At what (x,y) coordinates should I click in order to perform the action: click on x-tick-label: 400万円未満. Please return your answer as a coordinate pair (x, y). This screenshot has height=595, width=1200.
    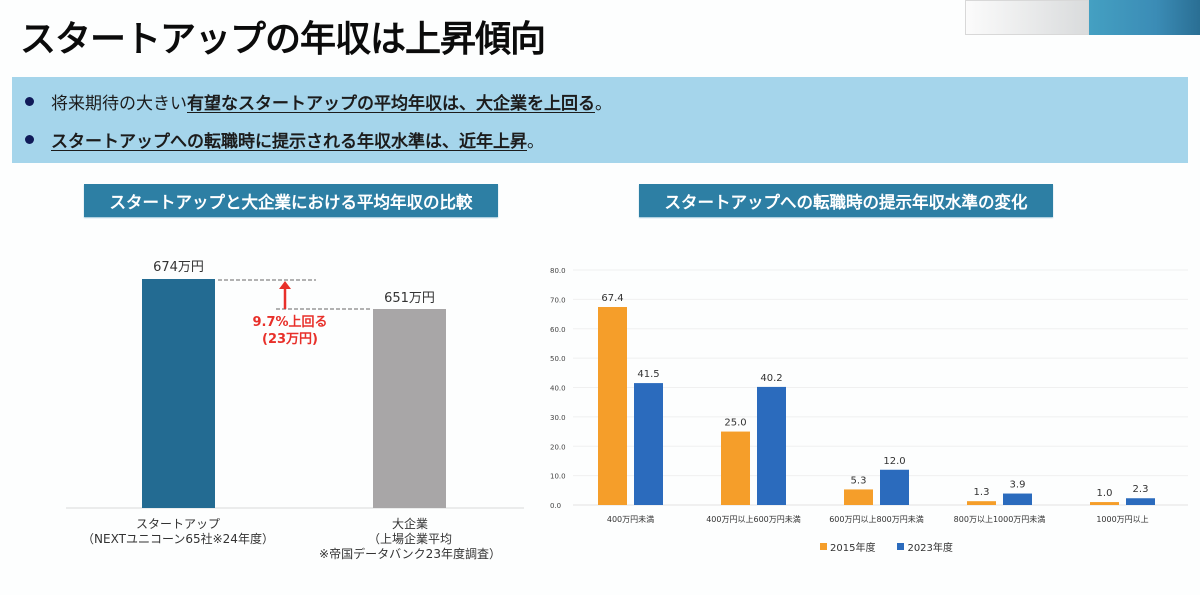
    Looking at the image, I should click on (630, 519).